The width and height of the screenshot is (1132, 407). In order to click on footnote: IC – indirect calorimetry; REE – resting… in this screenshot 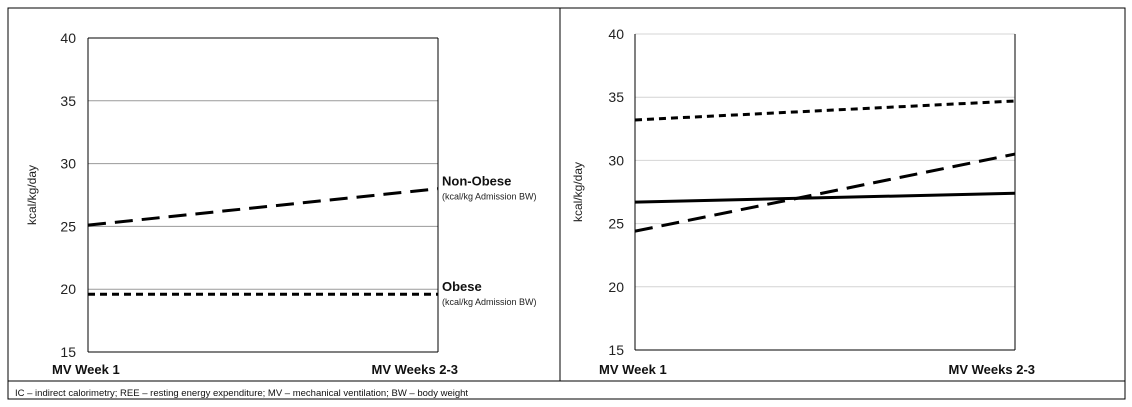, I will do `click(241, 393)`.